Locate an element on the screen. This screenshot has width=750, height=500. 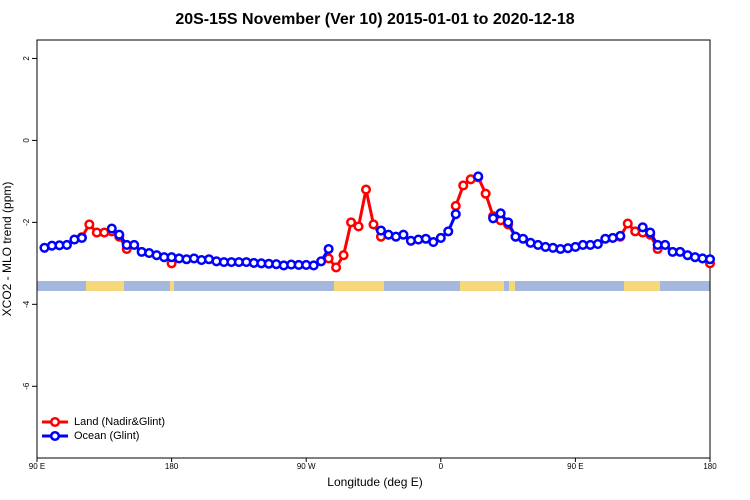
y-tick-label: 0 is located at coordinates (26, 140).